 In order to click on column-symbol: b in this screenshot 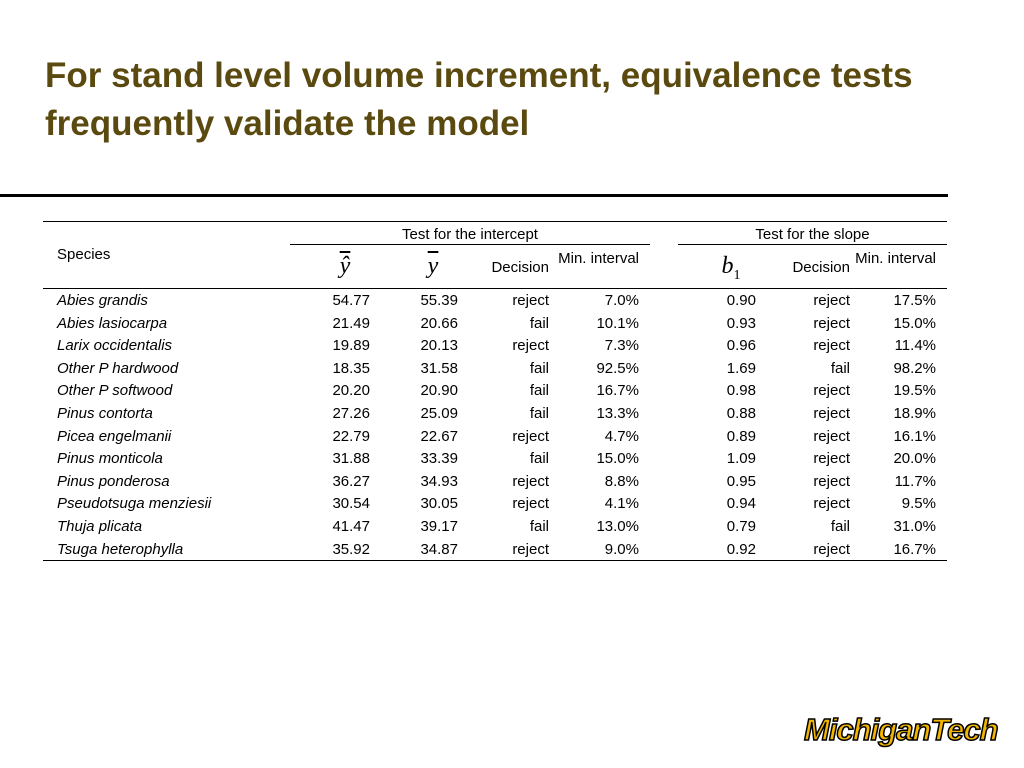, I will do `click(727, 266)`.